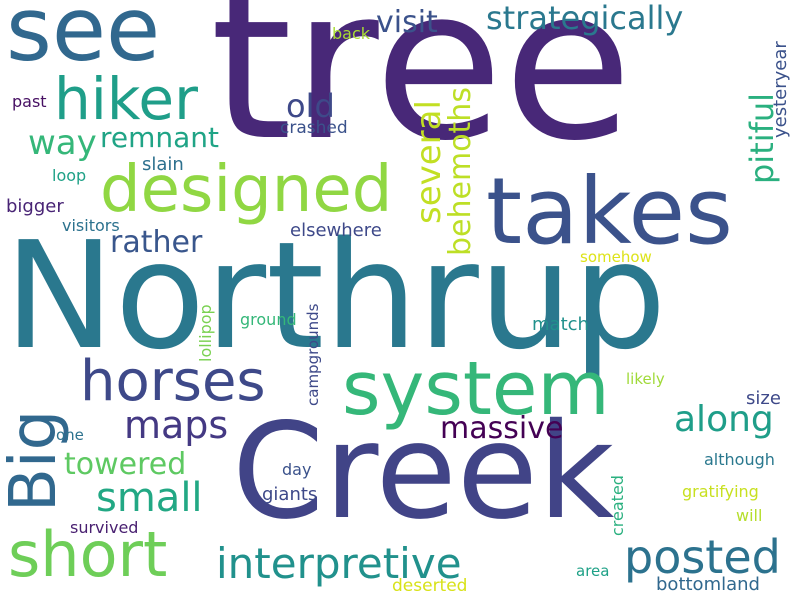  I want to click on word-lollipop: lollipop, so click(205, 333).